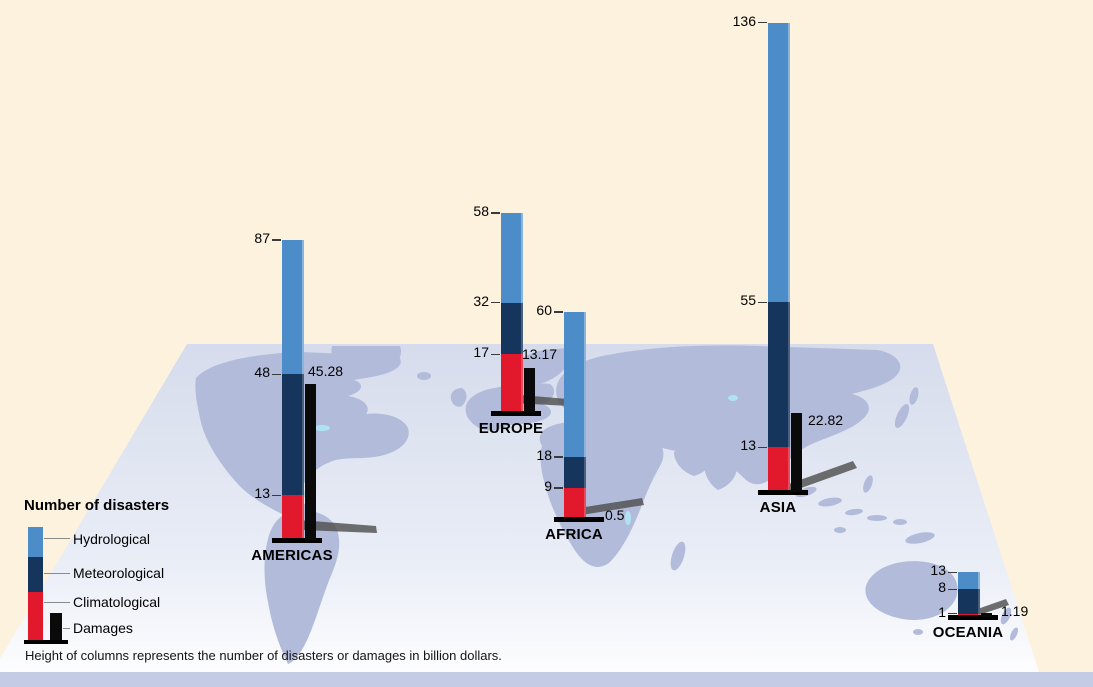 This screenshot has width=1093, height=687. I want to click on europe-meteorological-value: 32, so click(481, 300).